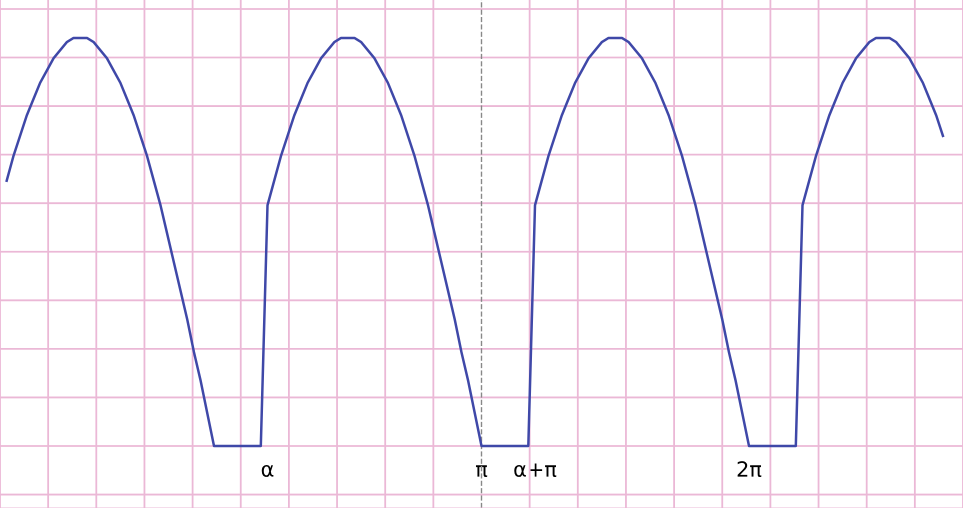 This screenshot has width=963, height=508. I want to click on x-tick-label: 2π, so click(750, 469).